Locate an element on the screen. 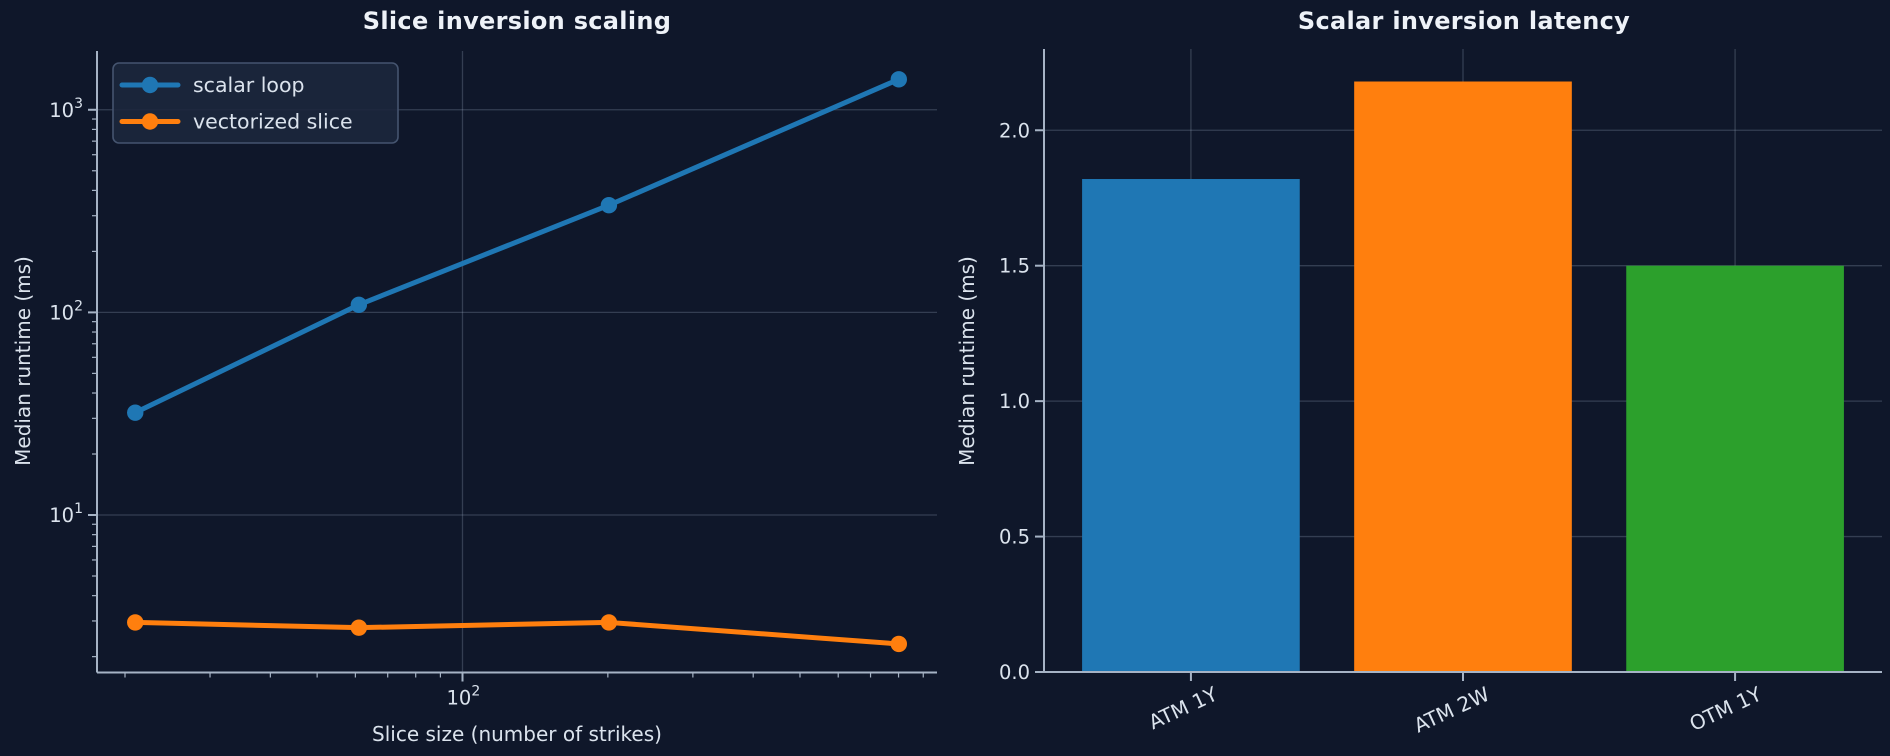 Image resolution: width=1890 pixels, height=756 pixels. x-tick-label: ATM 1Y is located at coordinates (1183, 707).